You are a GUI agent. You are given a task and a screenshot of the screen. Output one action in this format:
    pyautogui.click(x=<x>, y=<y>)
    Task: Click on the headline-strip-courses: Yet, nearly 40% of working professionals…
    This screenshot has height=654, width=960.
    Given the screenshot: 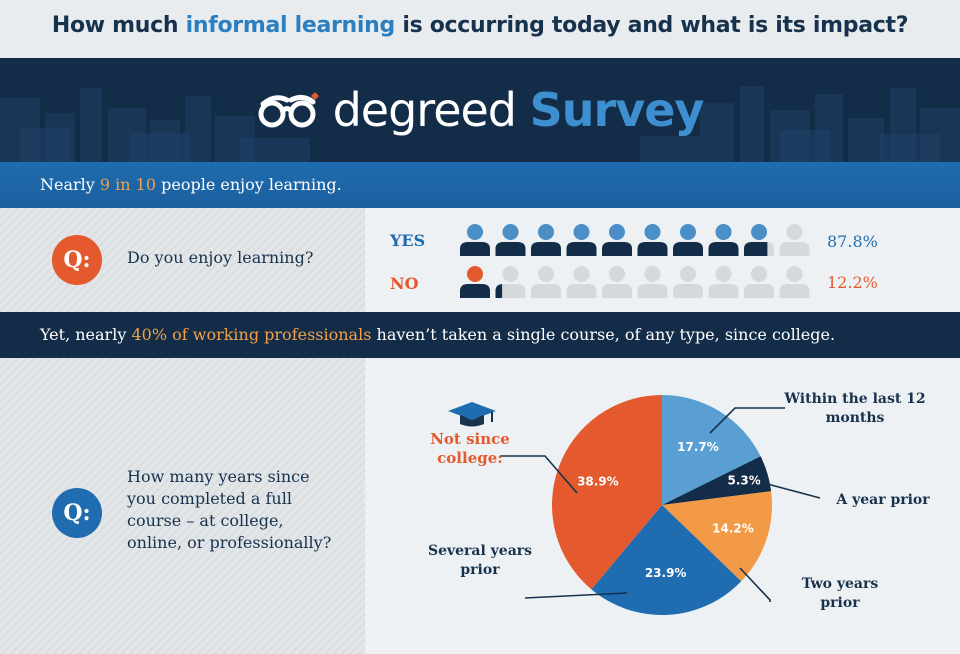 What is the action you would take?
    pyautogui.click(x=480, y=335)
    